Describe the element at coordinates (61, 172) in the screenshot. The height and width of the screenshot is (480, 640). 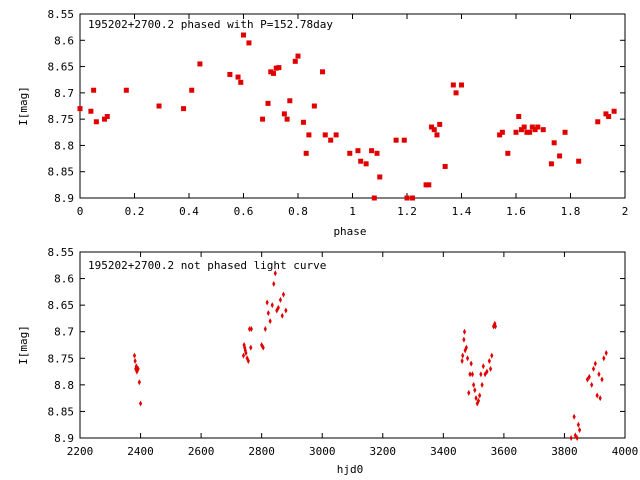
I see `y-tick-label: 8.85` at that location.